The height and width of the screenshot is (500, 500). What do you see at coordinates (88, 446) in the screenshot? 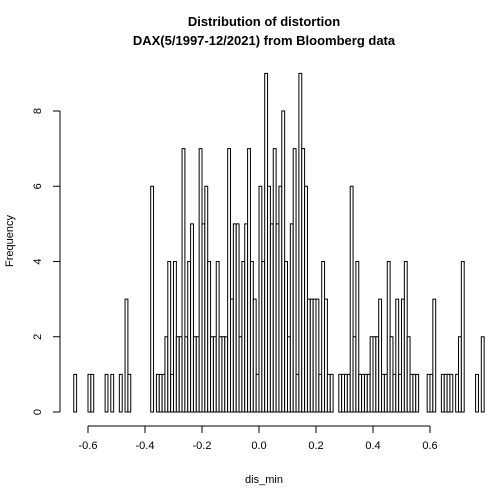
I see `x-tick-label: -0.6` at bounding box center [88, 446].